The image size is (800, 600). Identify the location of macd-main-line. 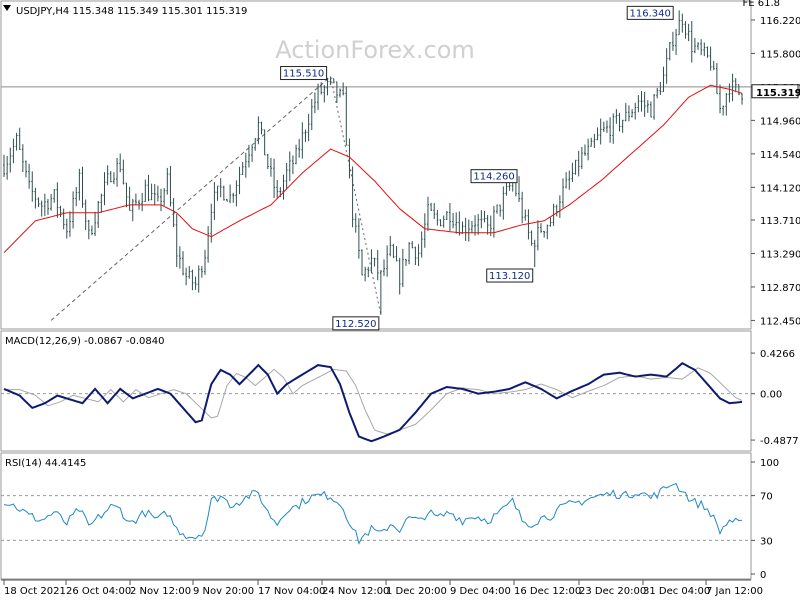
(373, 402).